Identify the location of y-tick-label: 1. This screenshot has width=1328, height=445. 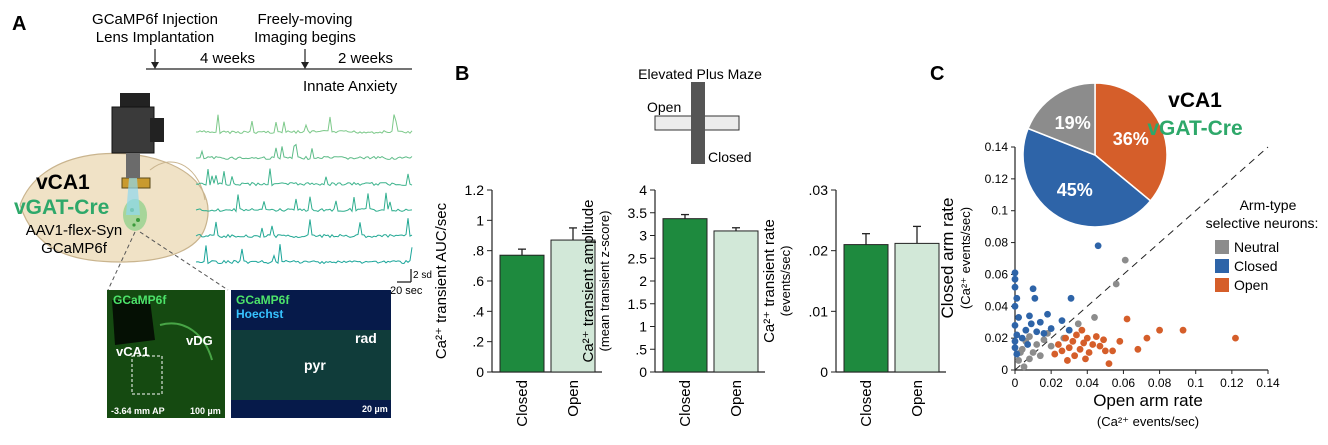
(643, 327).